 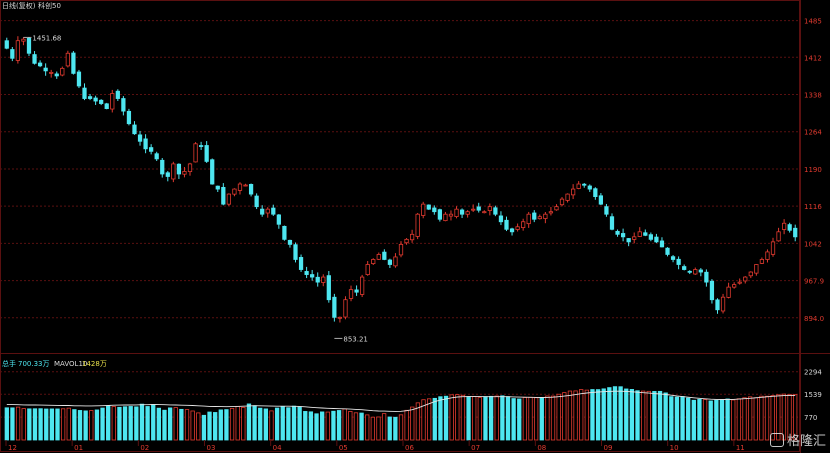 What do you see at coordinates (71, 364) in the screenshot?
I see `mavol-label: MAVOL10` at bounding box center [71, 364].